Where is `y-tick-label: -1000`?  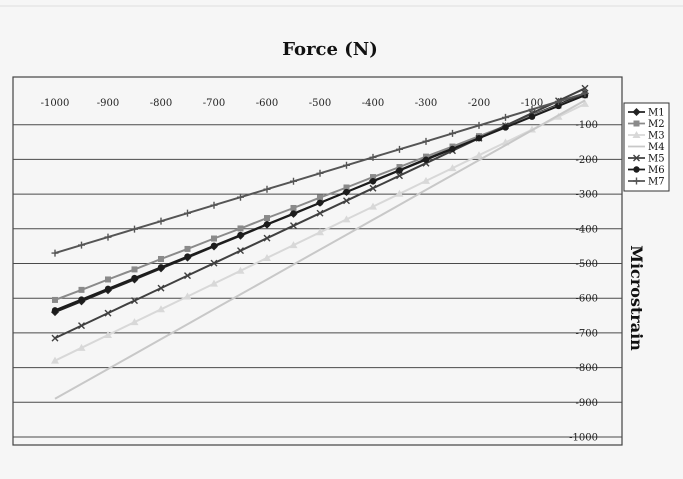 y-tick-label: -1000 is located at coordinates (583, 438).